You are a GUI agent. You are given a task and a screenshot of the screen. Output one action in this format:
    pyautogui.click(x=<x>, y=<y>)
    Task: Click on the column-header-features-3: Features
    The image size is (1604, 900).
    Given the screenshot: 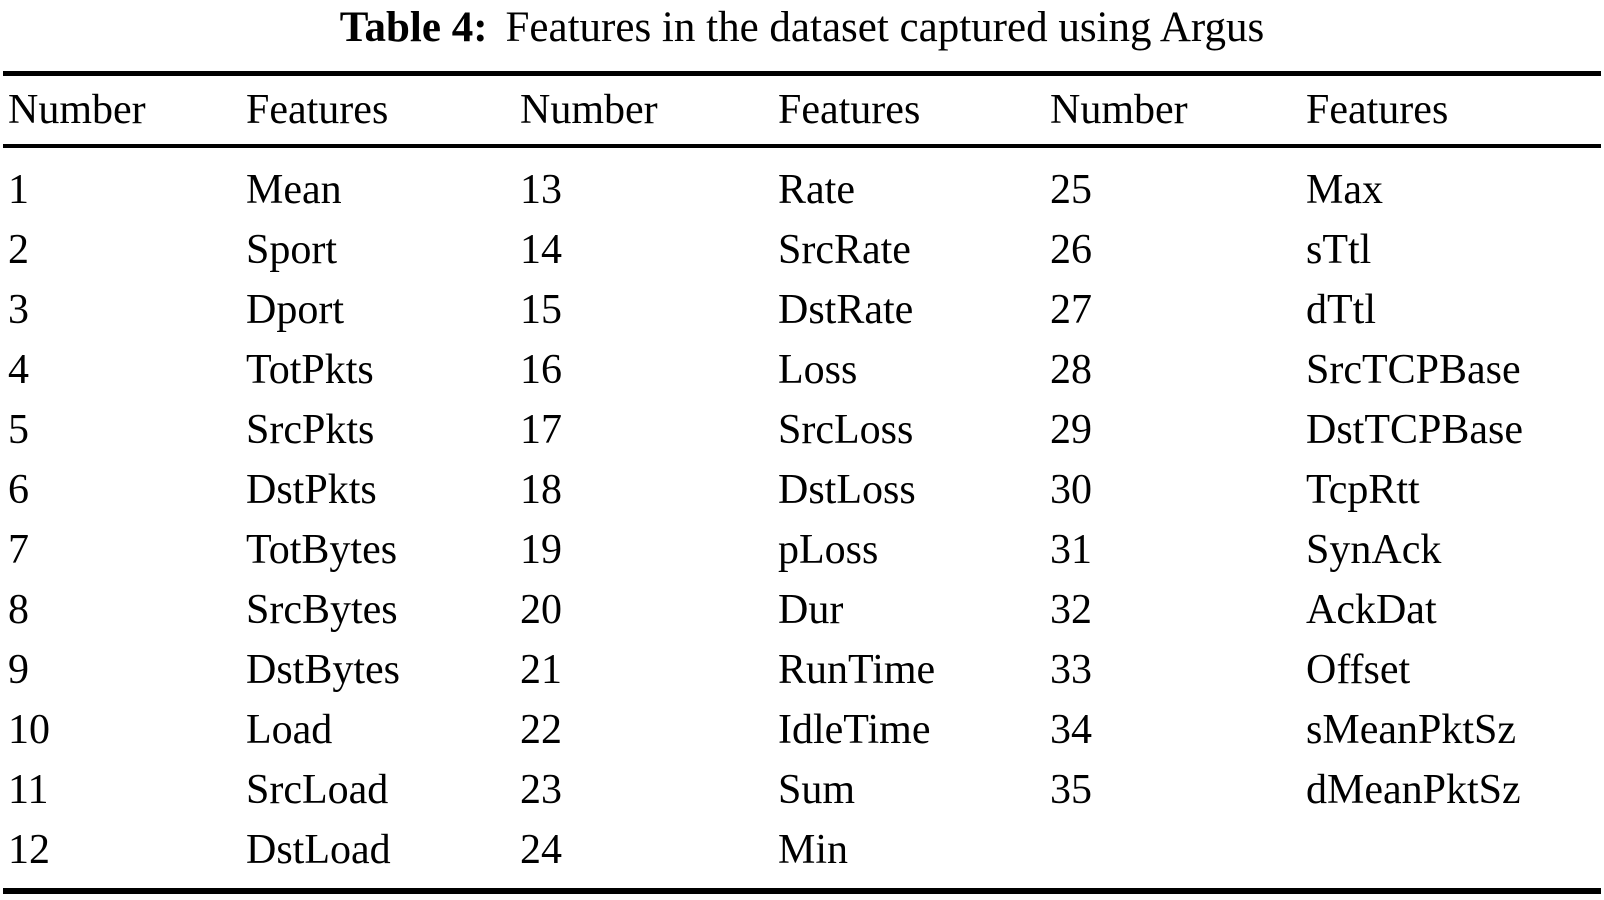 What is the action you would take?
    pyautogui.click(x=1377, y=110)
    